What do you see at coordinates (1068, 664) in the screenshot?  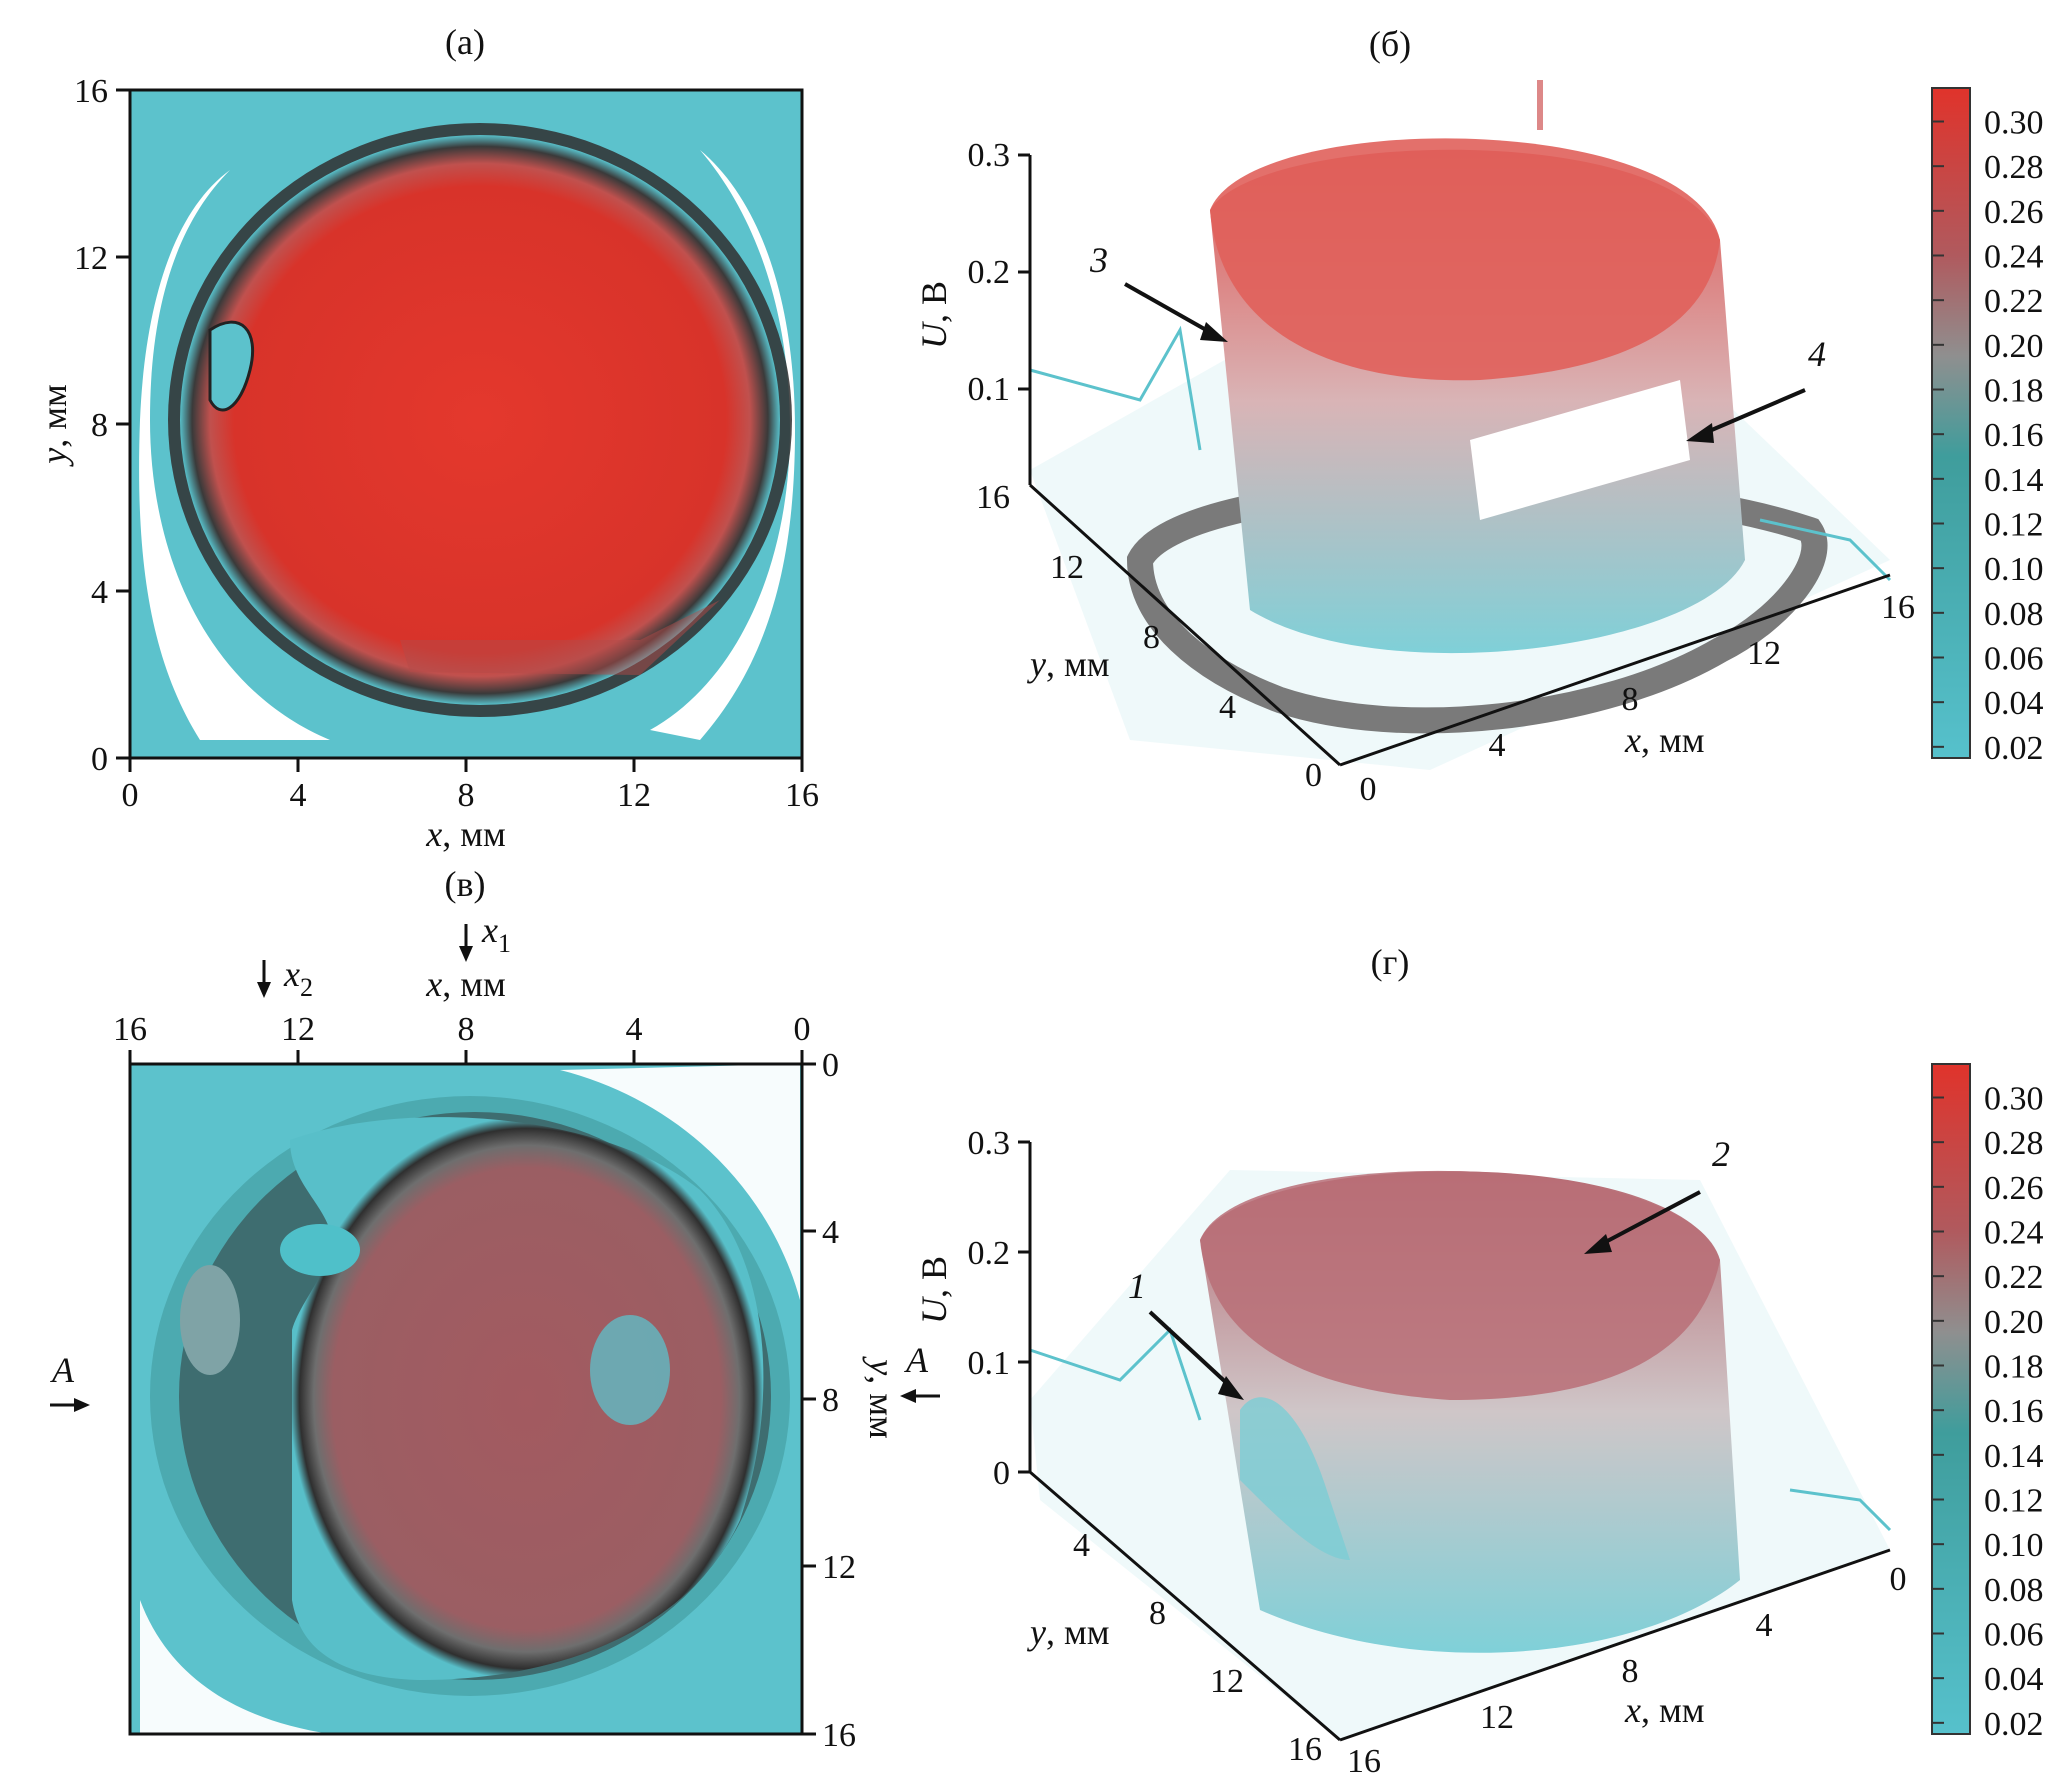 I see `panel-b-ylabel: y, мм` at bounding box center [1068, 664].